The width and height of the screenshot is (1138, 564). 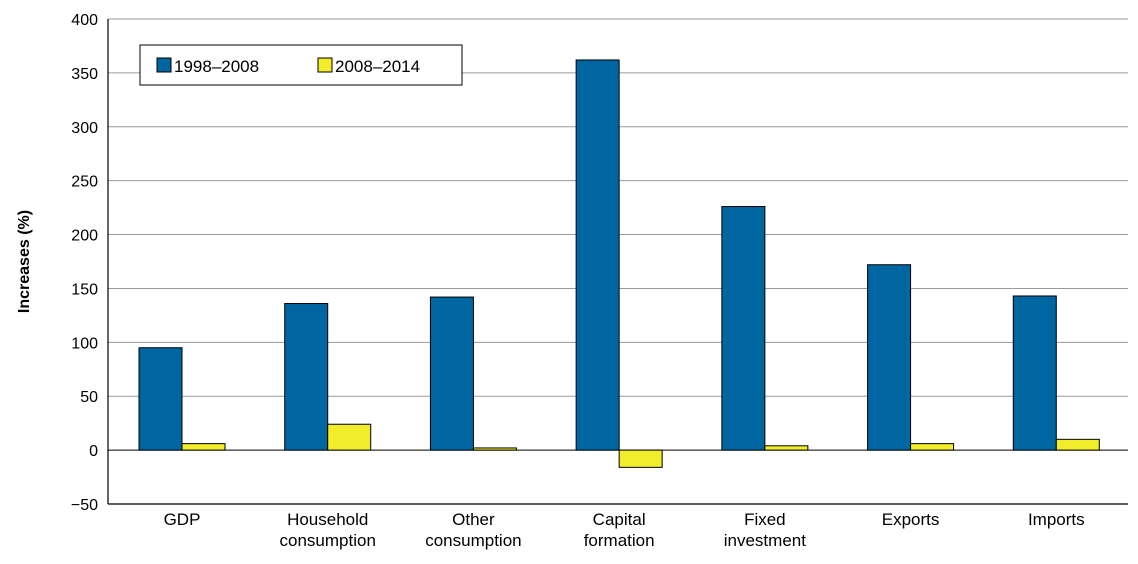 What do you see at coordinates (24, 261) in the screenshot?
I see `y-axis-title: Increases (%)` at bounding box center [24, 261].